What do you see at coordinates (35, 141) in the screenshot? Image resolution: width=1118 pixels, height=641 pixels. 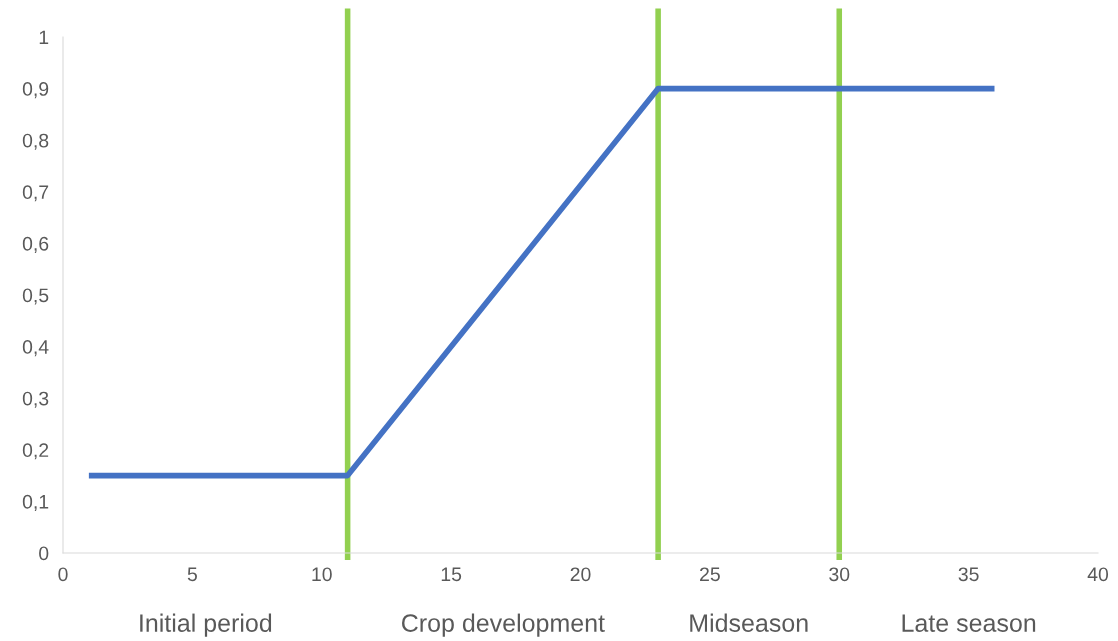 I see `y-tick-label: 0,8` at bounding box center [35, 141].